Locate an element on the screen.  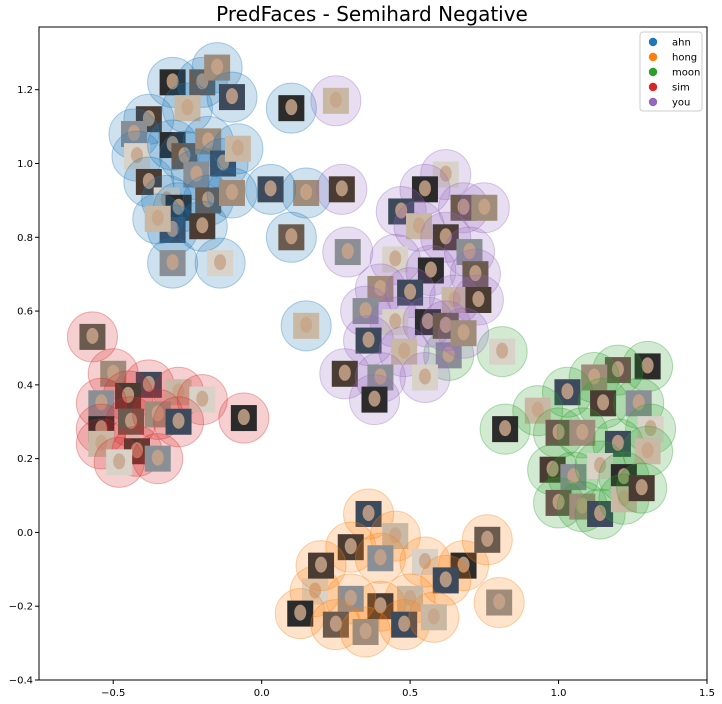
legend: ahn hong moon sim you is located at coordinates (671, 71).